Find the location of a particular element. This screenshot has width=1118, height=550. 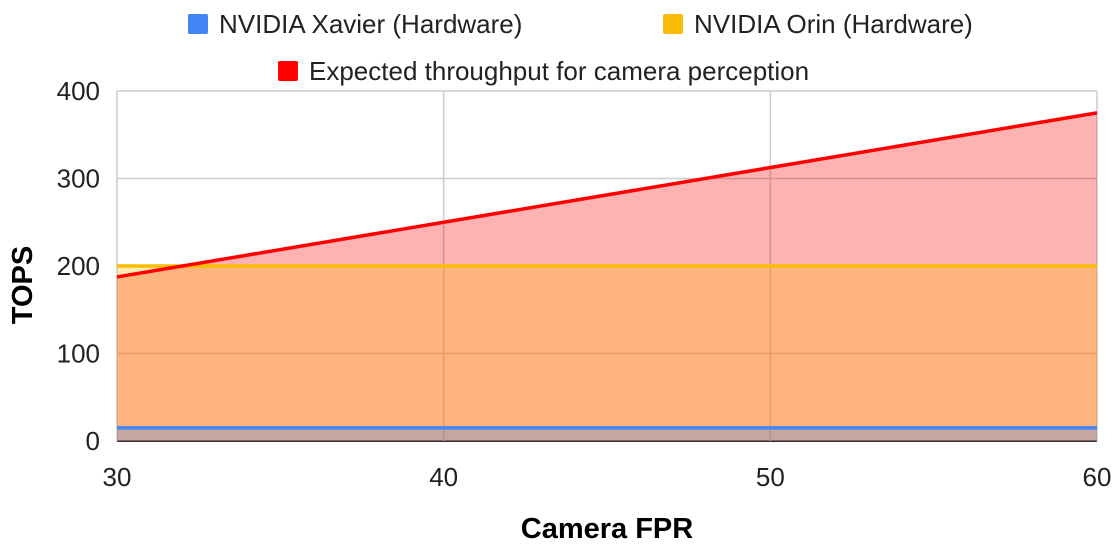

y-tick-label: 200 is located at coordinates (78, 266).